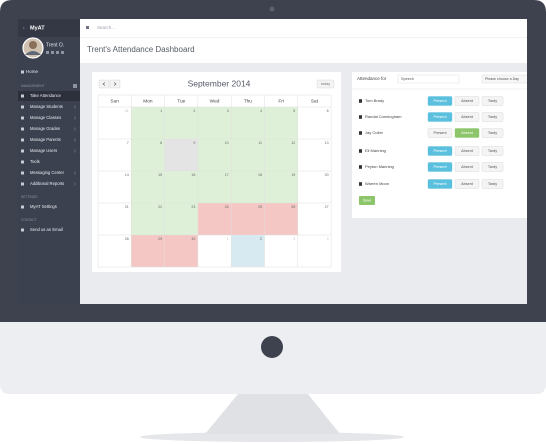  I want to click on prev-button, so click(104, 84).